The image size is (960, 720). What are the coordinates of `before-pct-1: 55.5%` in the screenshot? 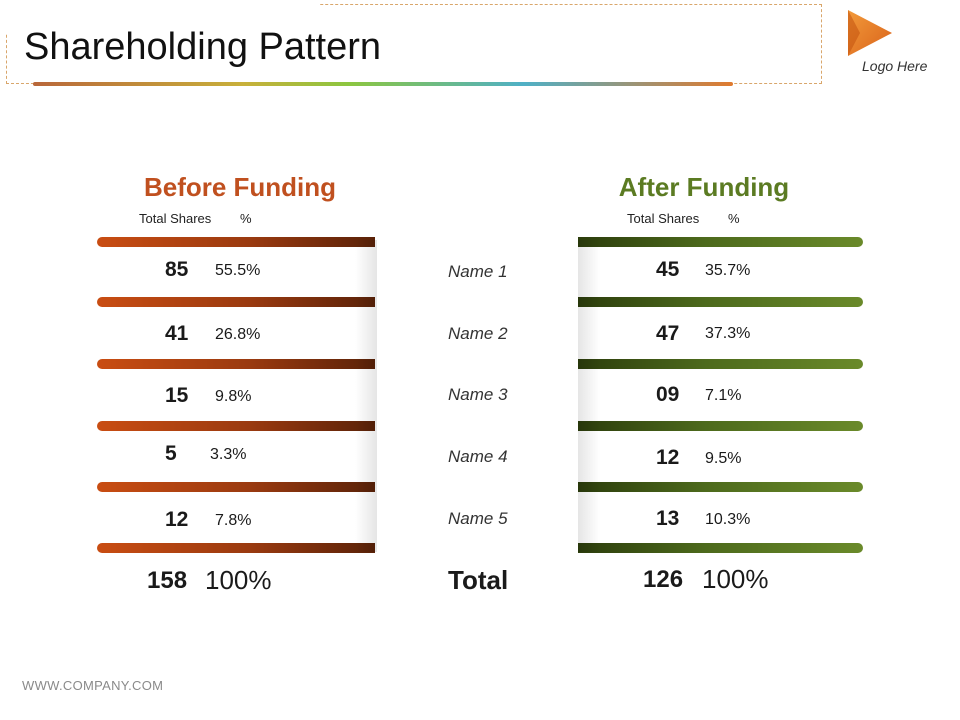 It's located at (238, 270).